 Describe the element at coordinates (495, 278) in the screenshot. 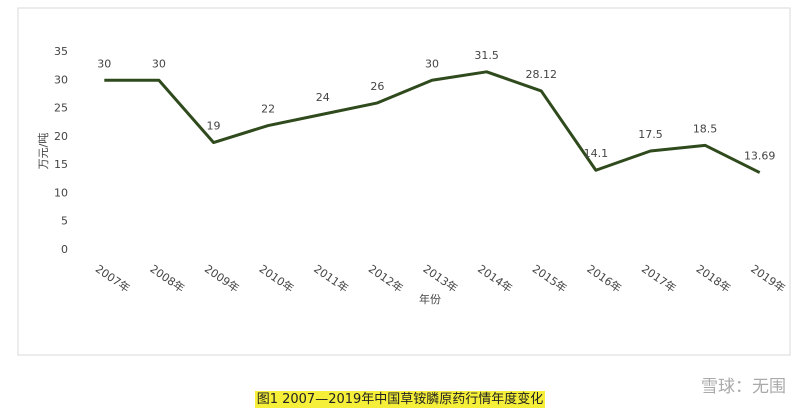

I see `x-tick-label: 2014年` at that location.